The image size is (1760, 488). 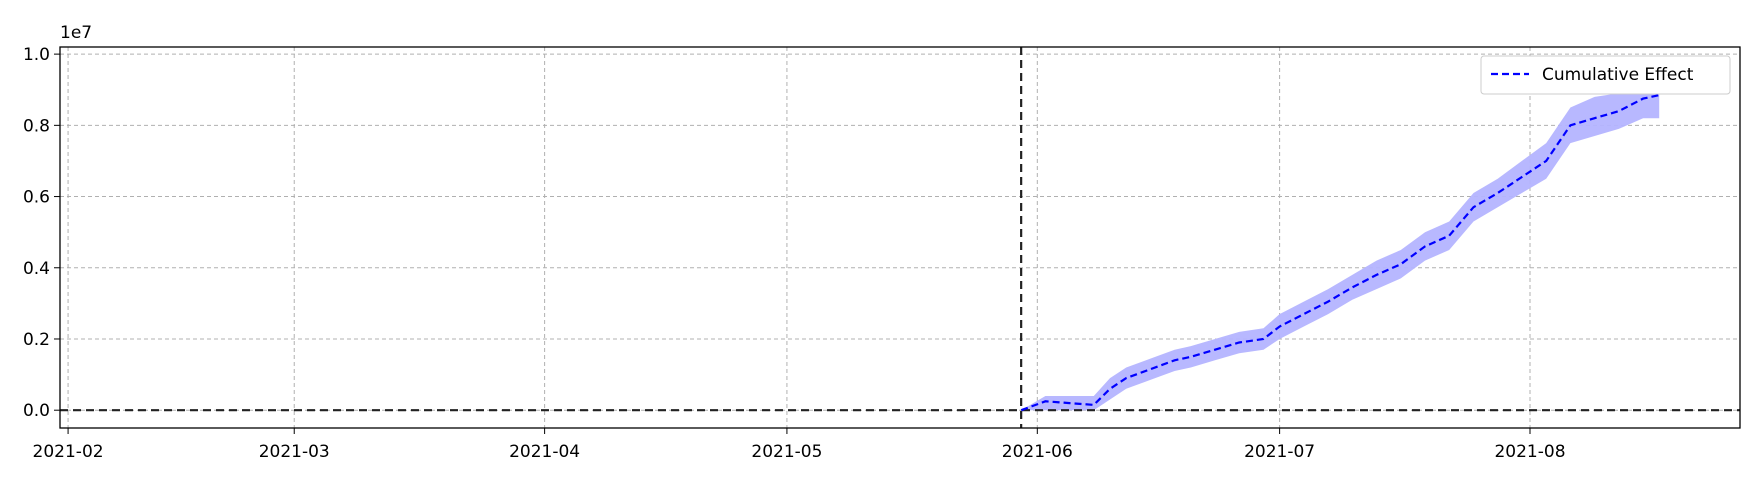 What do you see at coordinates (1618, 75) in the screenshot?
I see `legend-label: Cumulative Effect` at bounding box center [1618, 75].